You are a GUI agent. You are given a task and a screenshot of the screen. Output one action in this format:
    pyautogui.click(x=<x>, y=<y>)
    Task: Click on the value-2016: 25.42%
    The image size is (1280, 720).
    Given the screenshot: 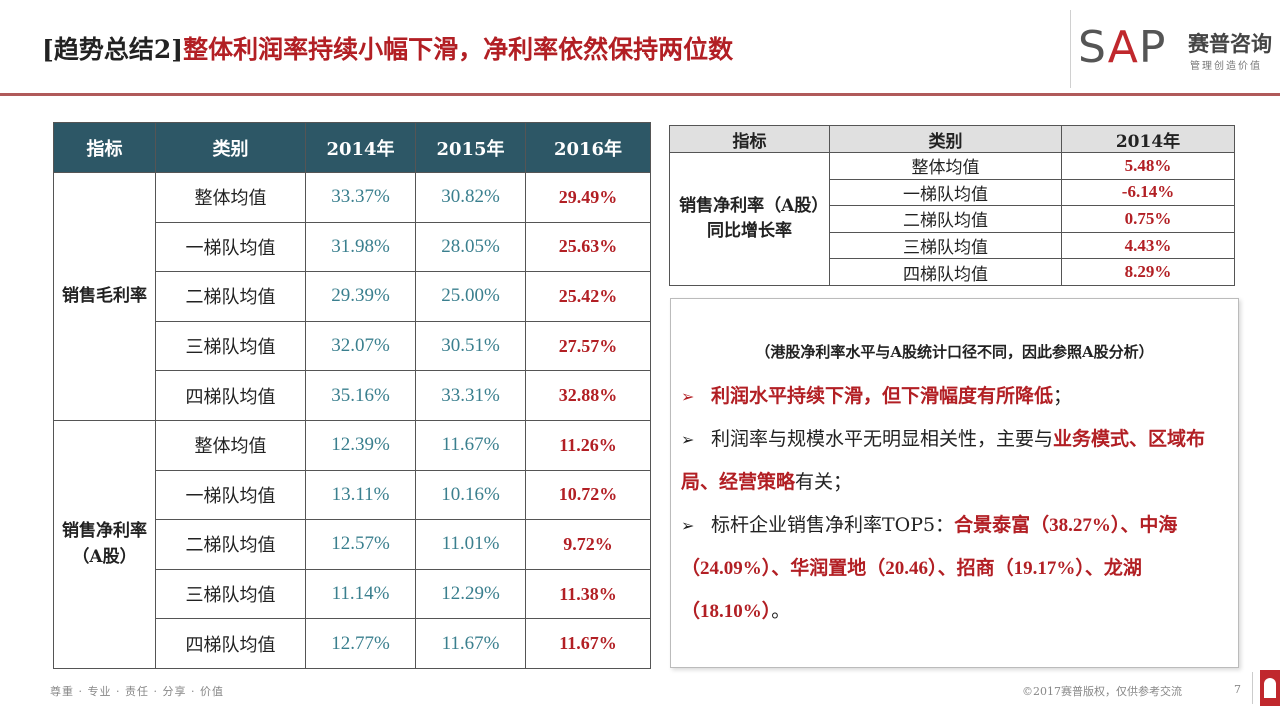 What is the action you would take?
    pyautogui.click(x=588, y=296)
    